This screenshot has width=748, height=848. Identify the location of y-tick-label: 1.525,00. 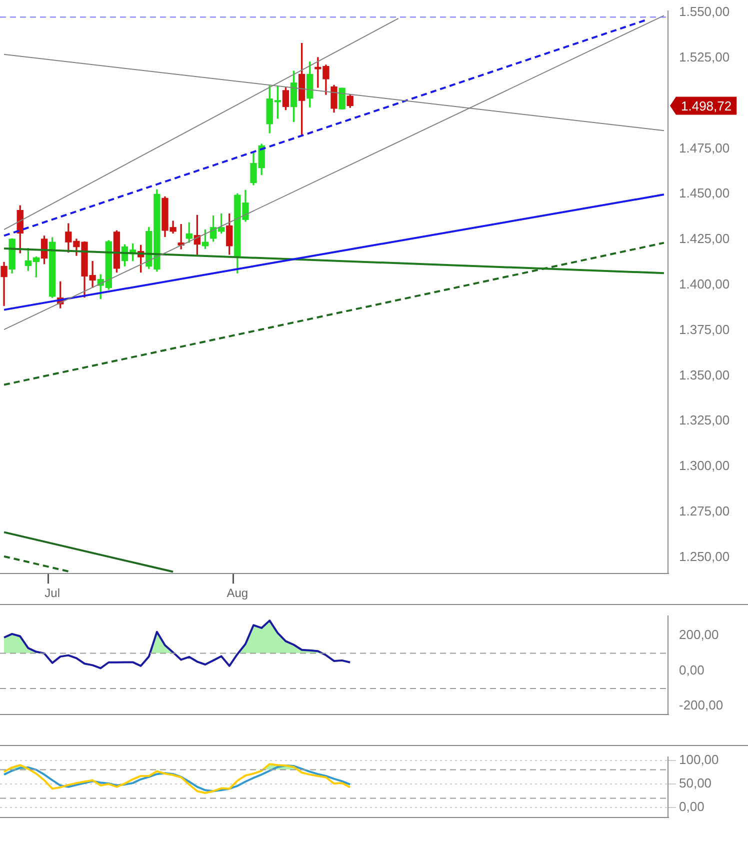
(704, 57).